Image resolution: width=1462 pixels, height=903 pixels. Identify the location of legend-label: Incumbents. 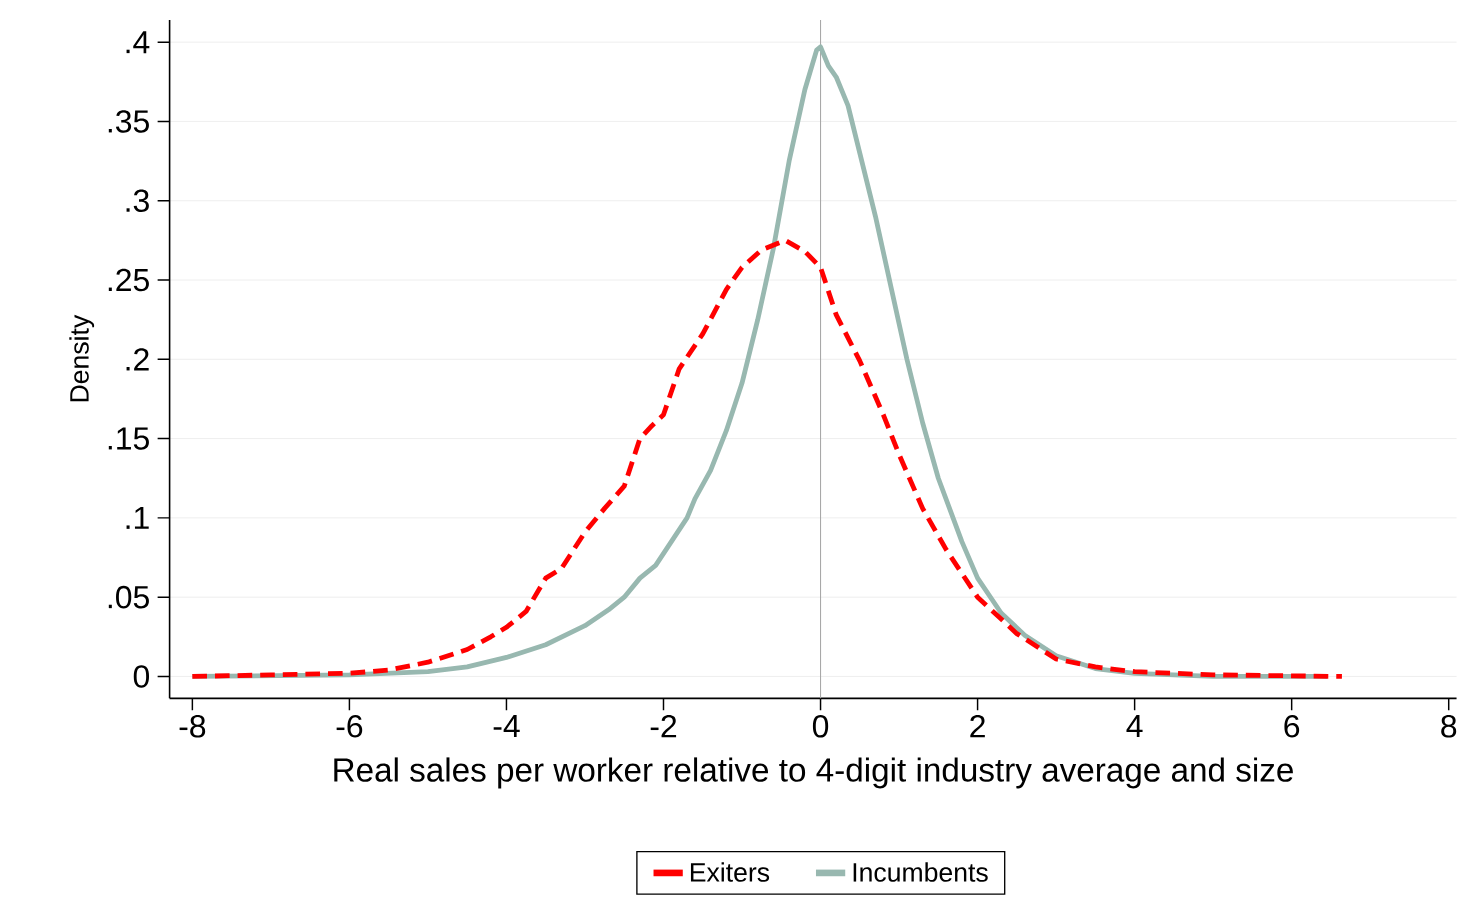
(920, 872).